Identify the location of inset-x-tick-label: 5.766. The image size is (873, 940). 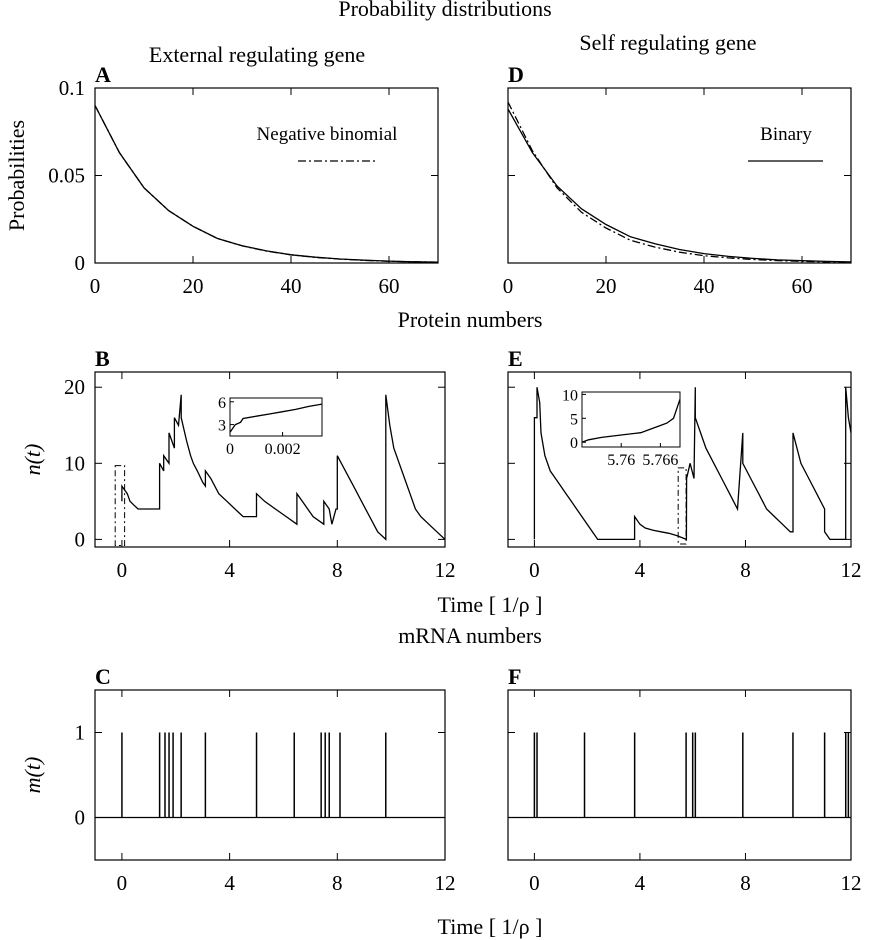
(660, 460).